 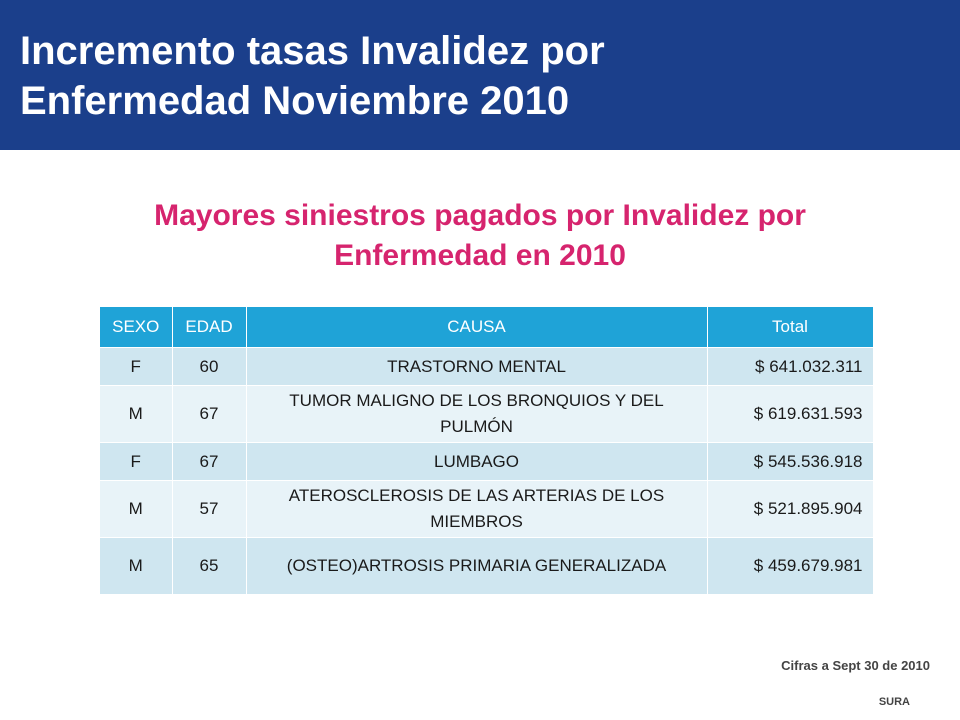 What do you see at coordinates (790, 414) in the screenshot?
I see `cell-total: $ 619.631.593` at bounding box center [790, 414].